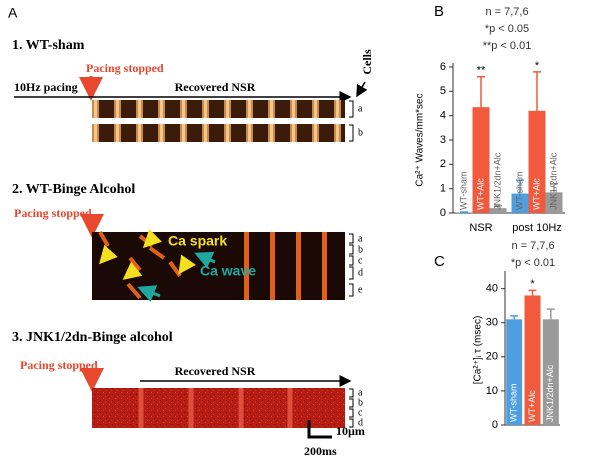  I want to click on y-axis-label: Ca²⁺ Waves/mm*sec, so click(420, 139).